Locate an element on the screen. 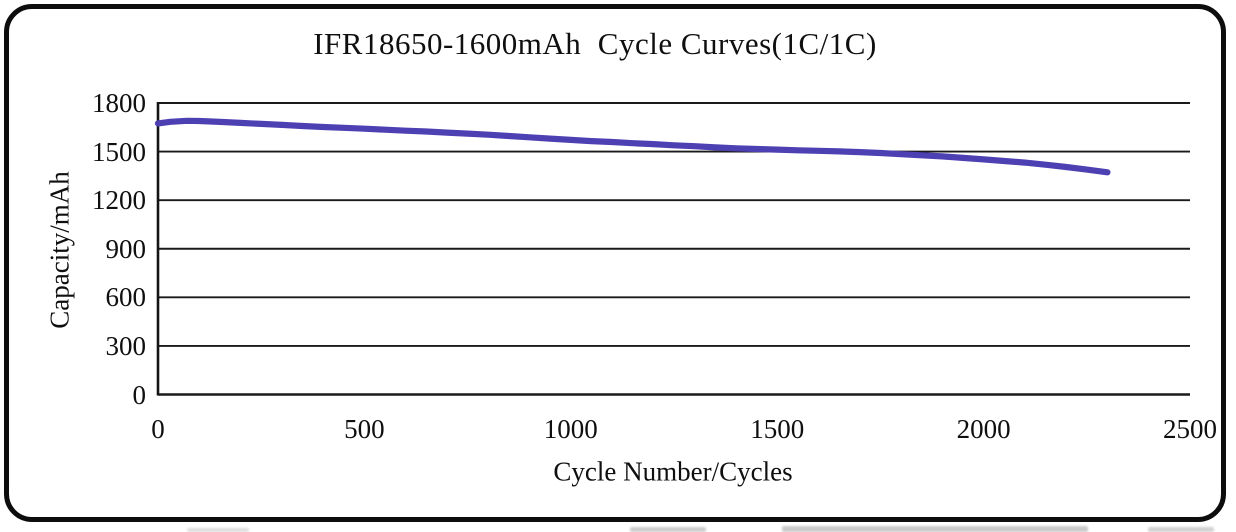 This screenshot has width=1236, height=532. x-tick-label-1000: 1000 is located at coordinates (570, 429).